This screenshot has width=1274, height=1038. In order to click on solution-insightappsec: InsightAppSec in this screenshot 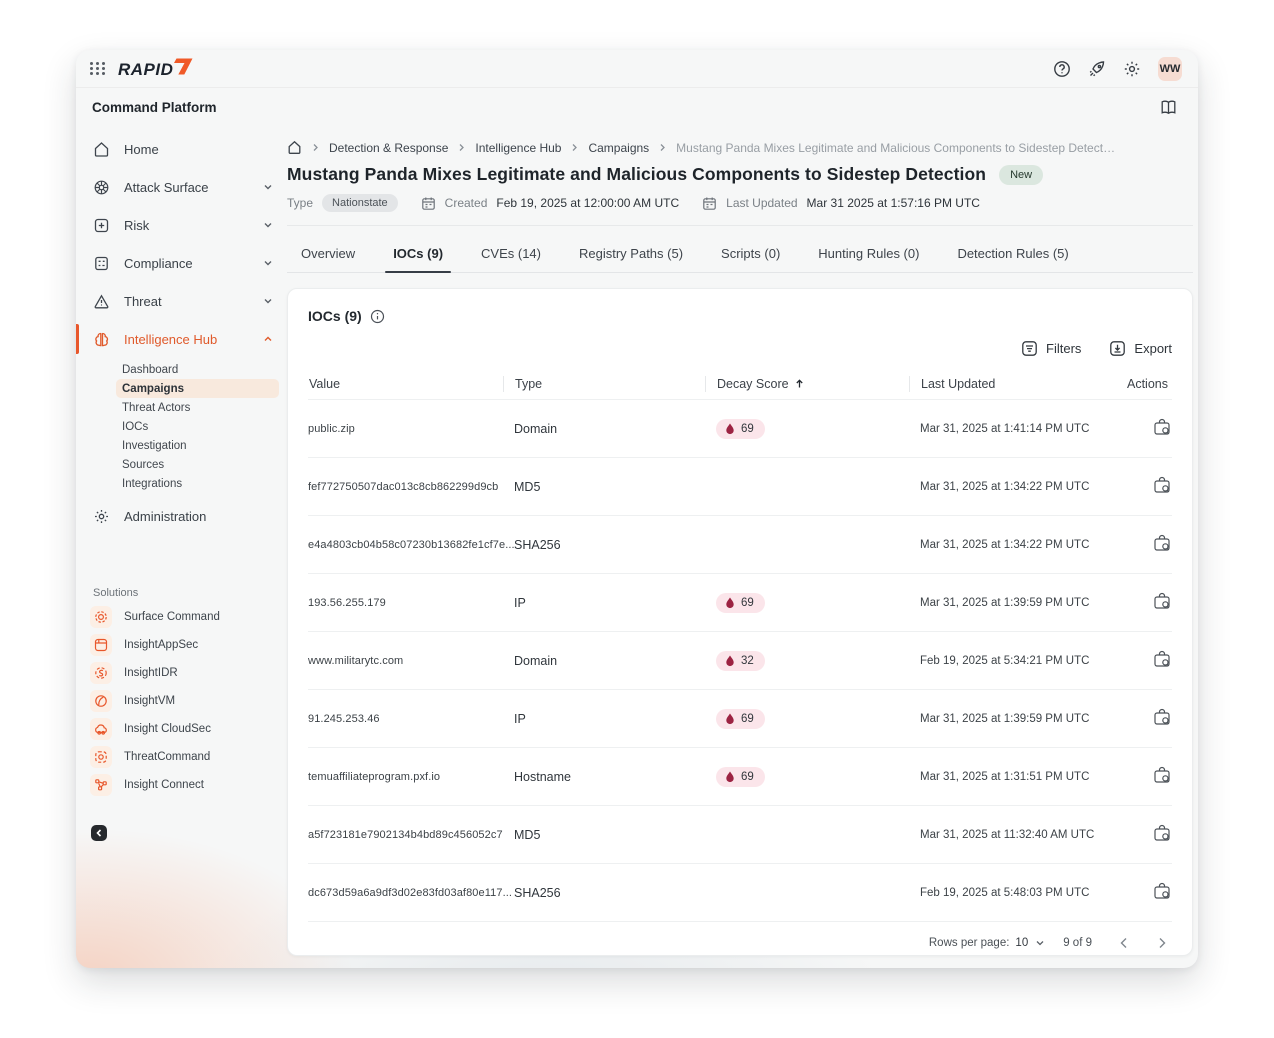, I will do `click(181, 645)`.